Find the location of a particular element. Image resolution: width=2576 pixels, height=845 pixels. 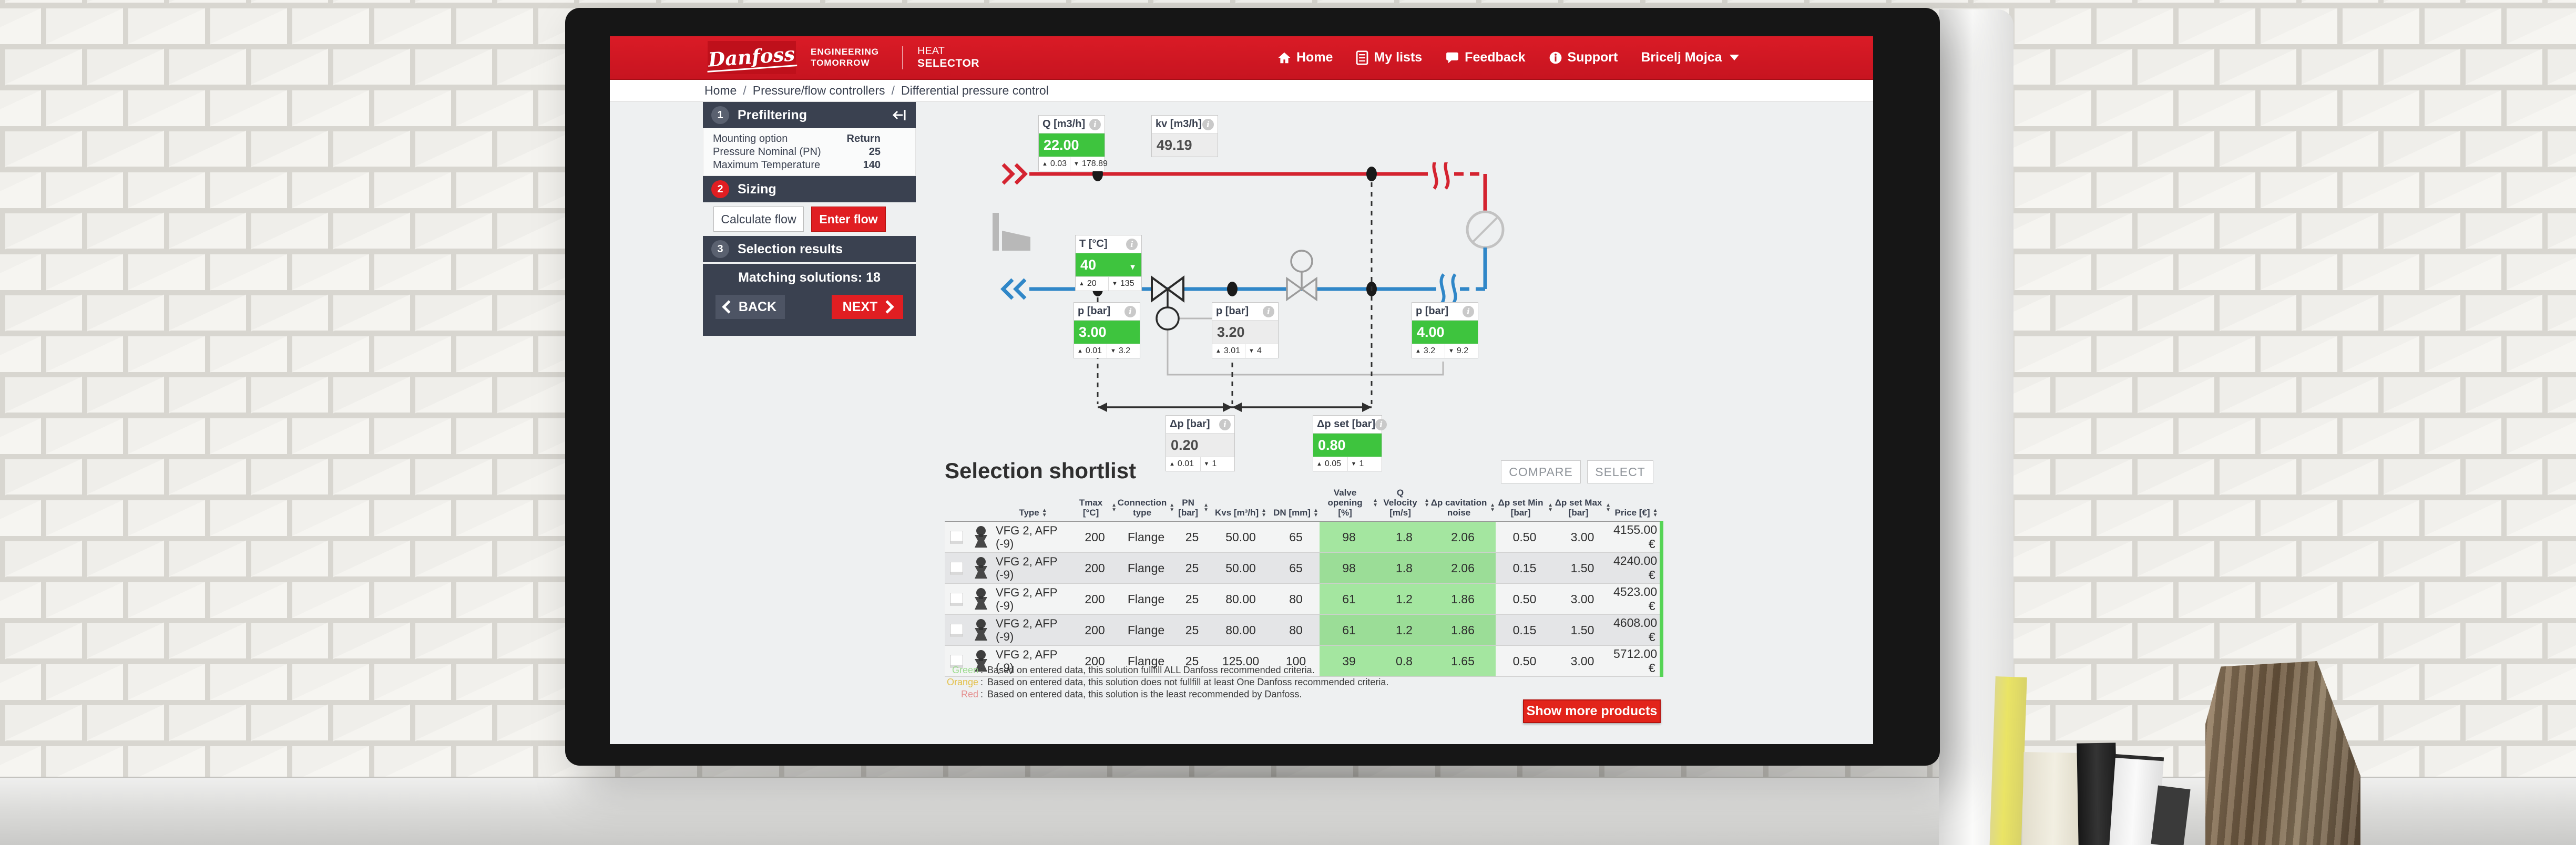

col-dp-set-min: Δp set Min [bar] is located at coordinates (1524, 504).